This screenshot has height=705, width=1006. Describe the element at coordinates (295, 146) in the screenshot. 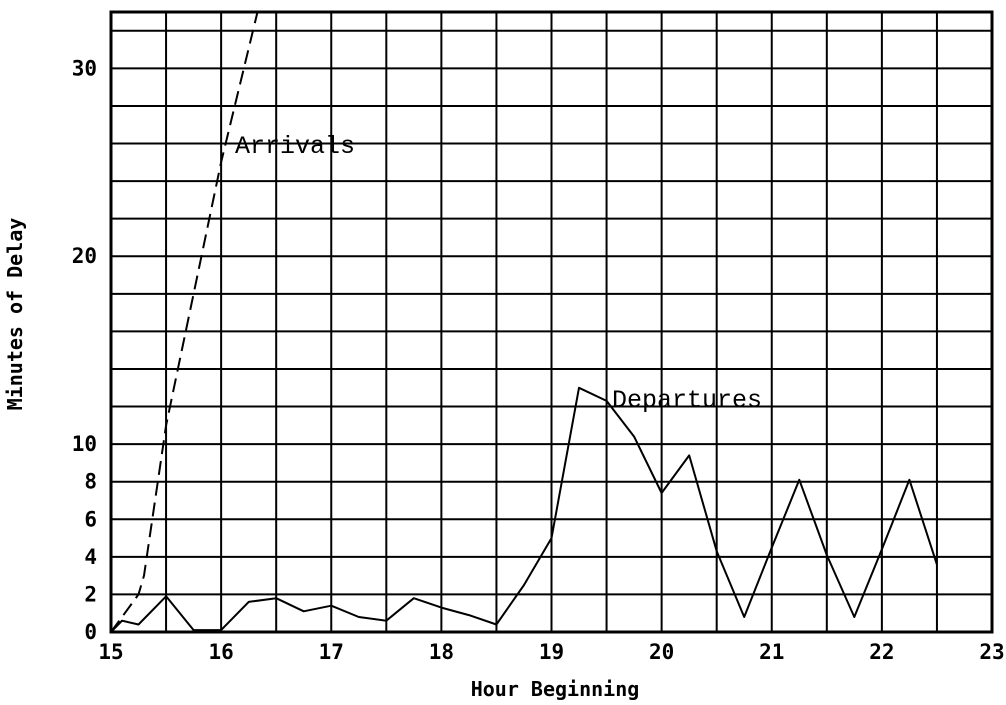

I see `annotation-arrivals: Arrivals` at that location.